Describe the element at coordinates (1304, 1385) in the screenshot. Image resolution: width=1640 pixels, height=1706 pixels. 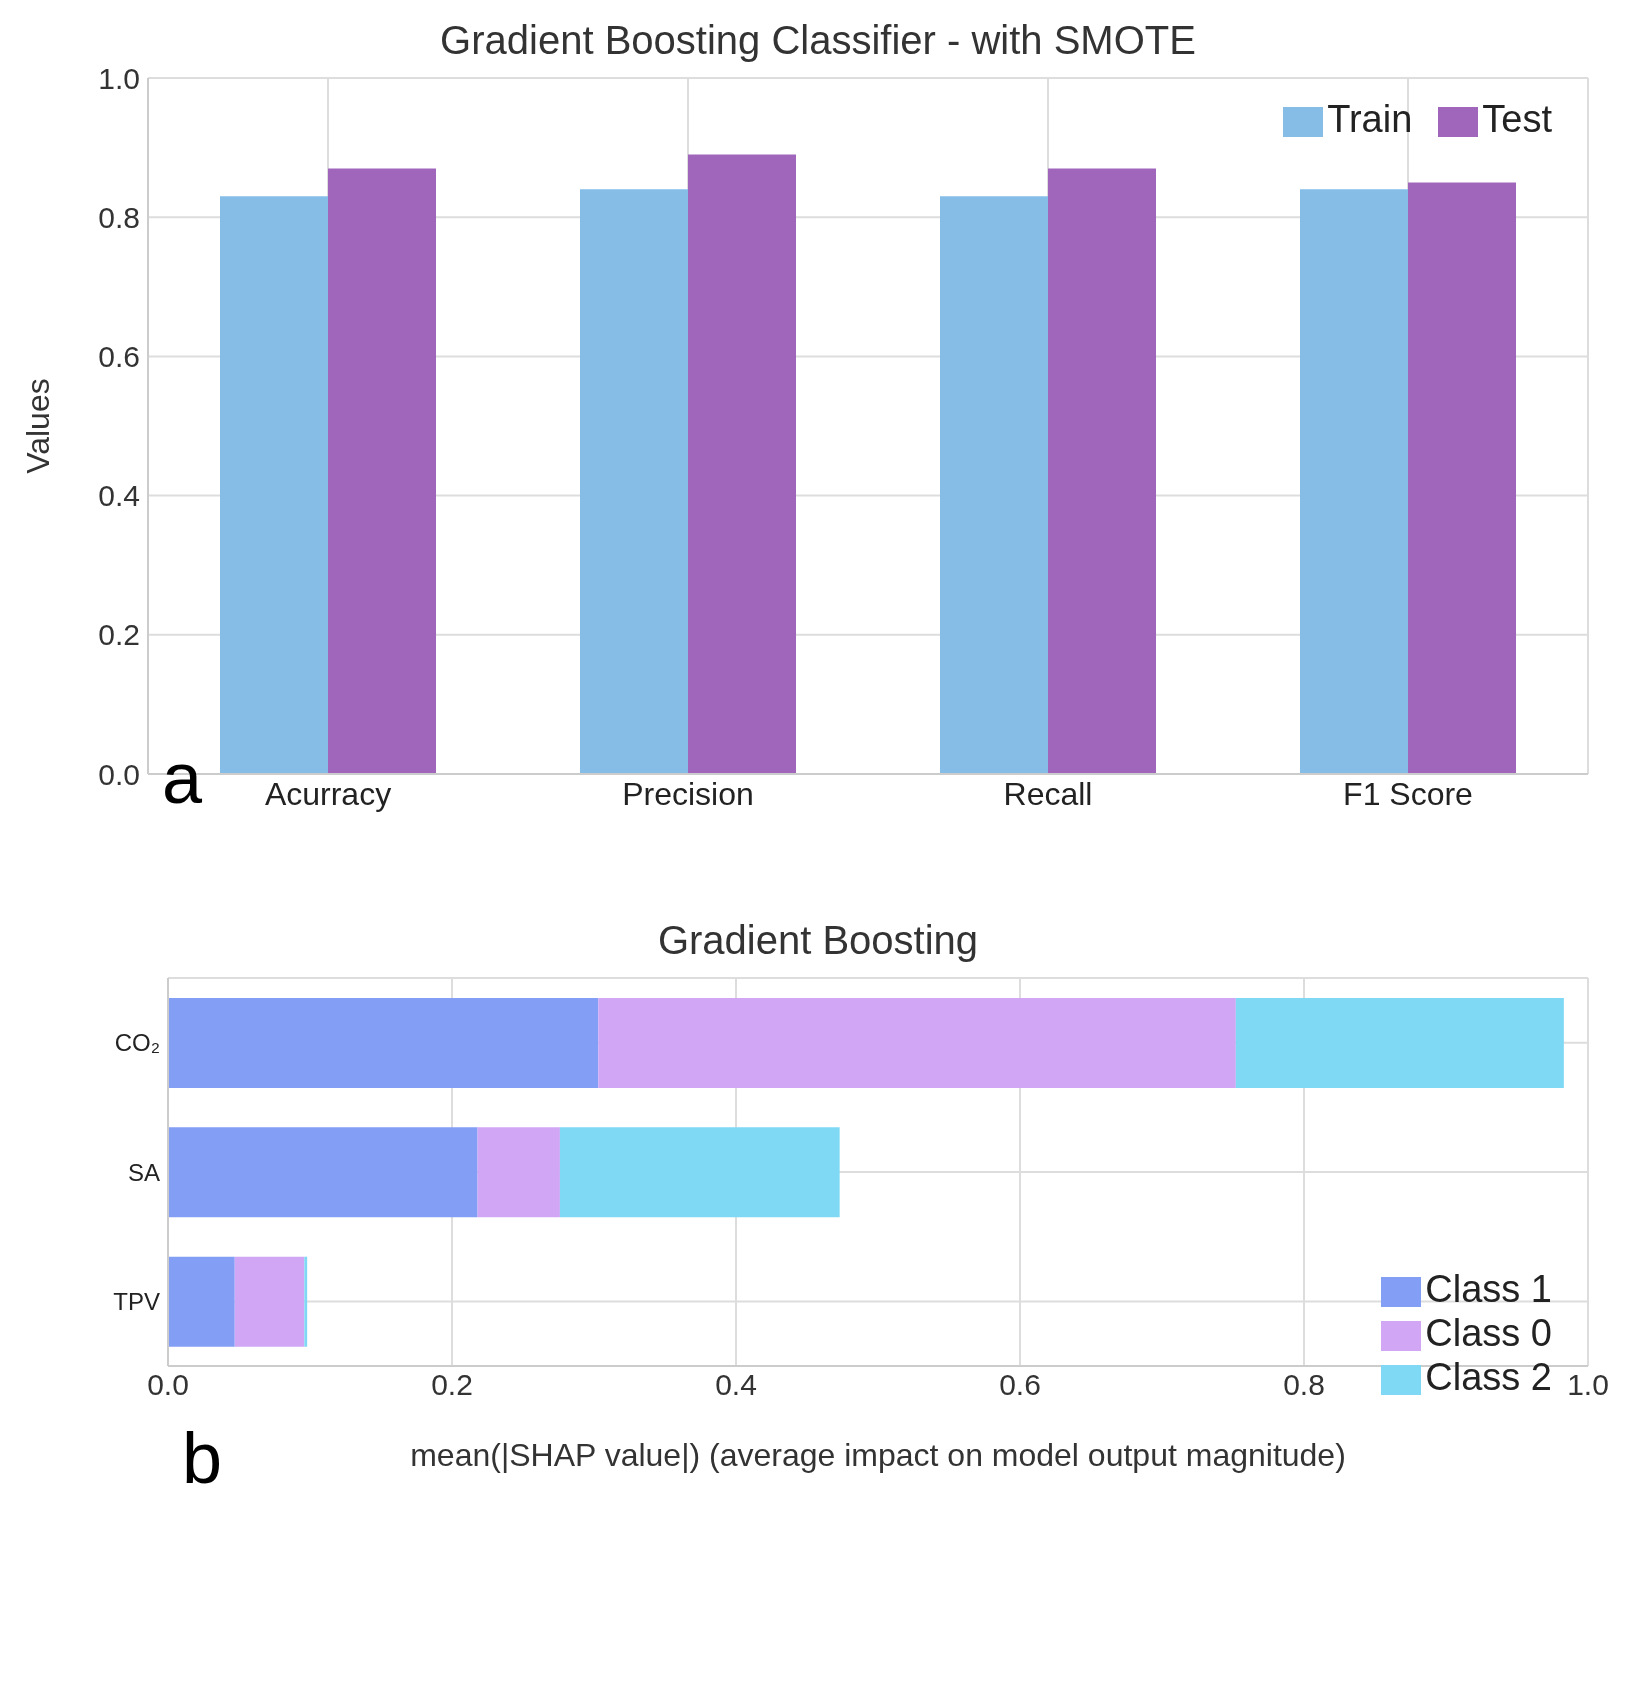
I see `x-tick-label: 0.8` at that location.